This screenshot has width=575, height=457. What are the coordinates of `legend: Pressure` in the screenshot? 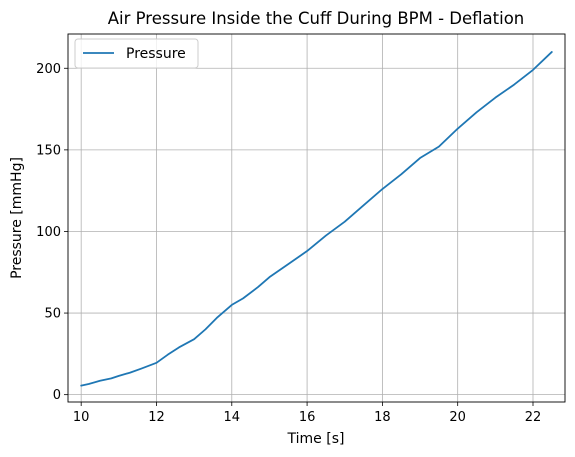 It's located at (136, 53).